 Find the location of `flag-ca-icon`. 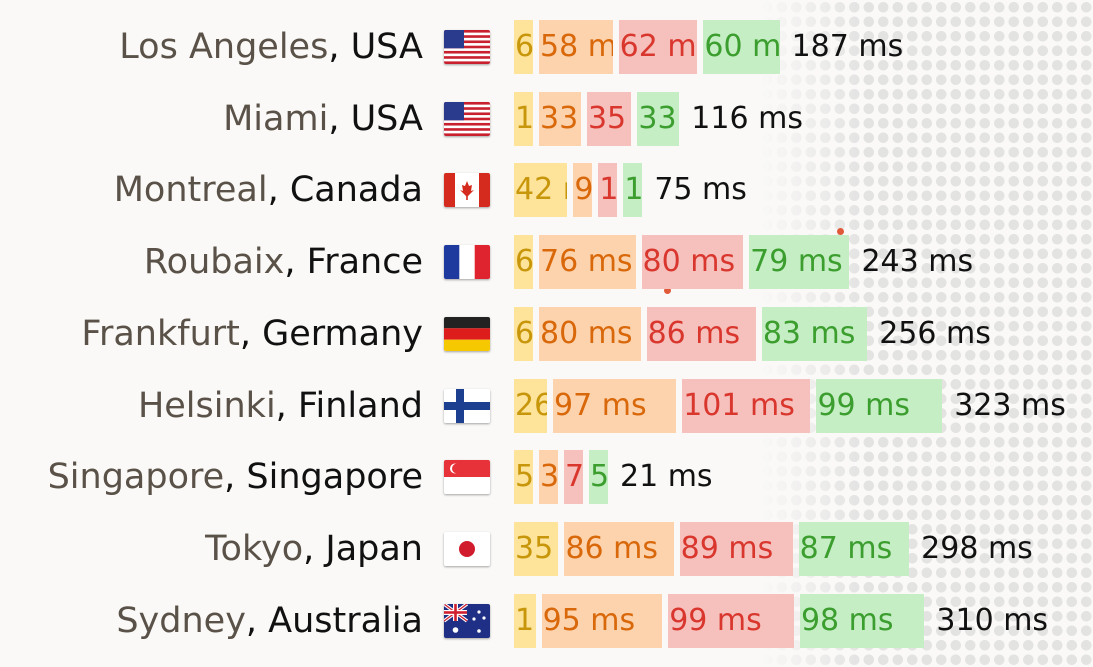

flag-ca-icon is located at coordinates (467, 190).